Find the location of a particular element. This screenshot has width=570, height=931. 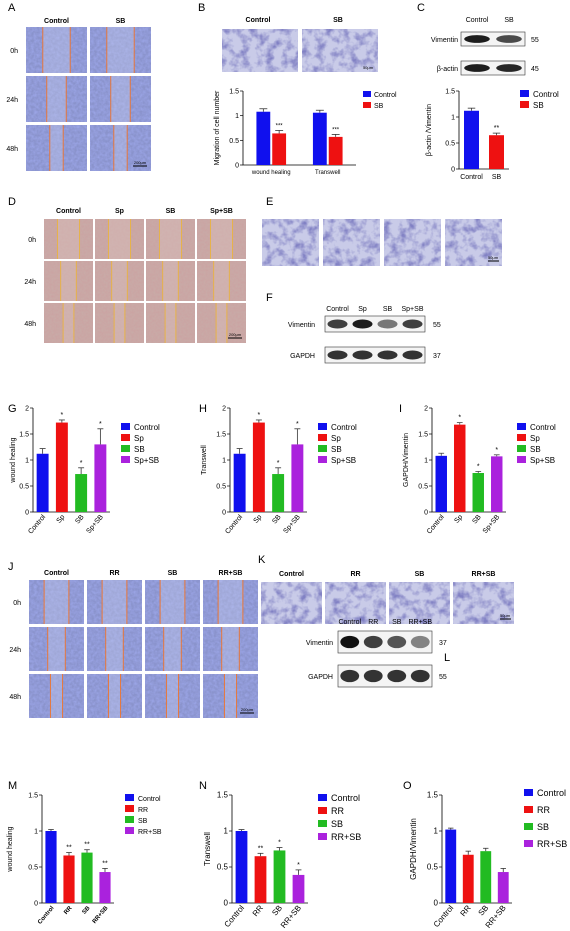

x-tick-label: RR is located at coordinates (465, 910).